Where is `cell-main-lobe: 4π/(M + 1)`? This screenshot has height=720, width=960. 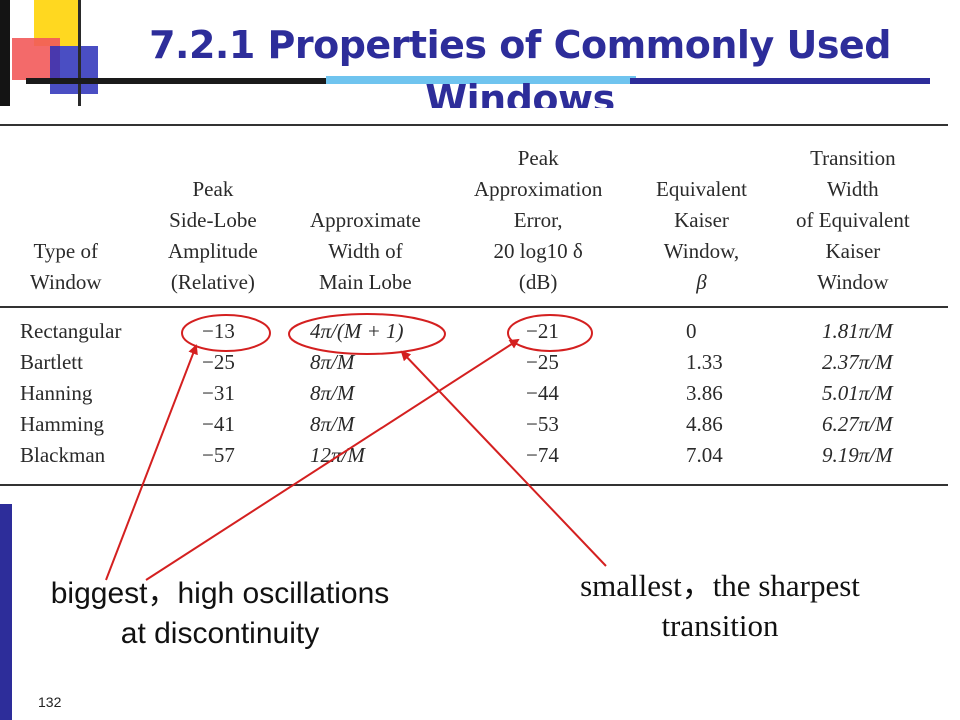
cell-main-lobe: 4π/(M + 1) is located at coordinates (357, 331).